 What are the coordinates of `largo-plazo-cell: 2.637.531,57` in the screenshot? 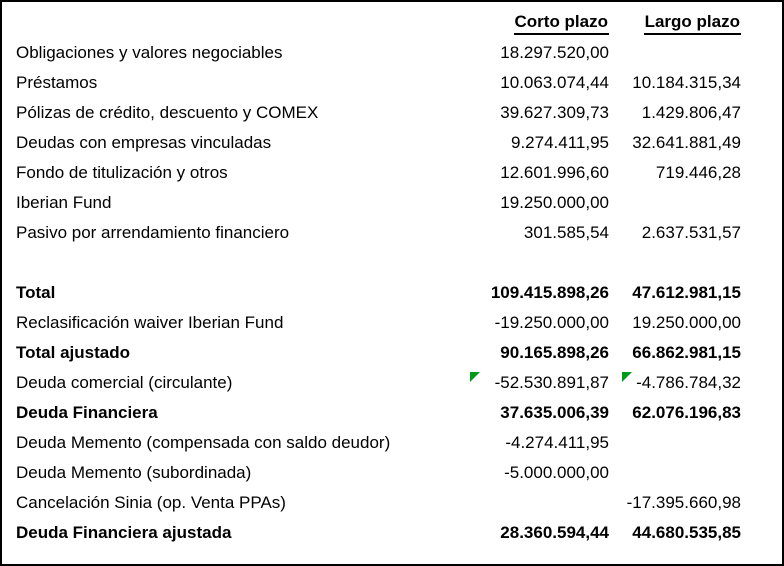 It's located at (678, 233).